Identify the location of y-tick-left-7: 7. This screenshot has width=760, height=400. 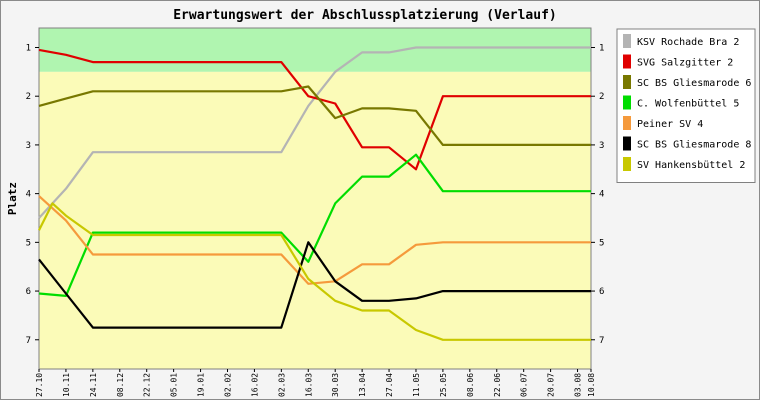
(28, 341).